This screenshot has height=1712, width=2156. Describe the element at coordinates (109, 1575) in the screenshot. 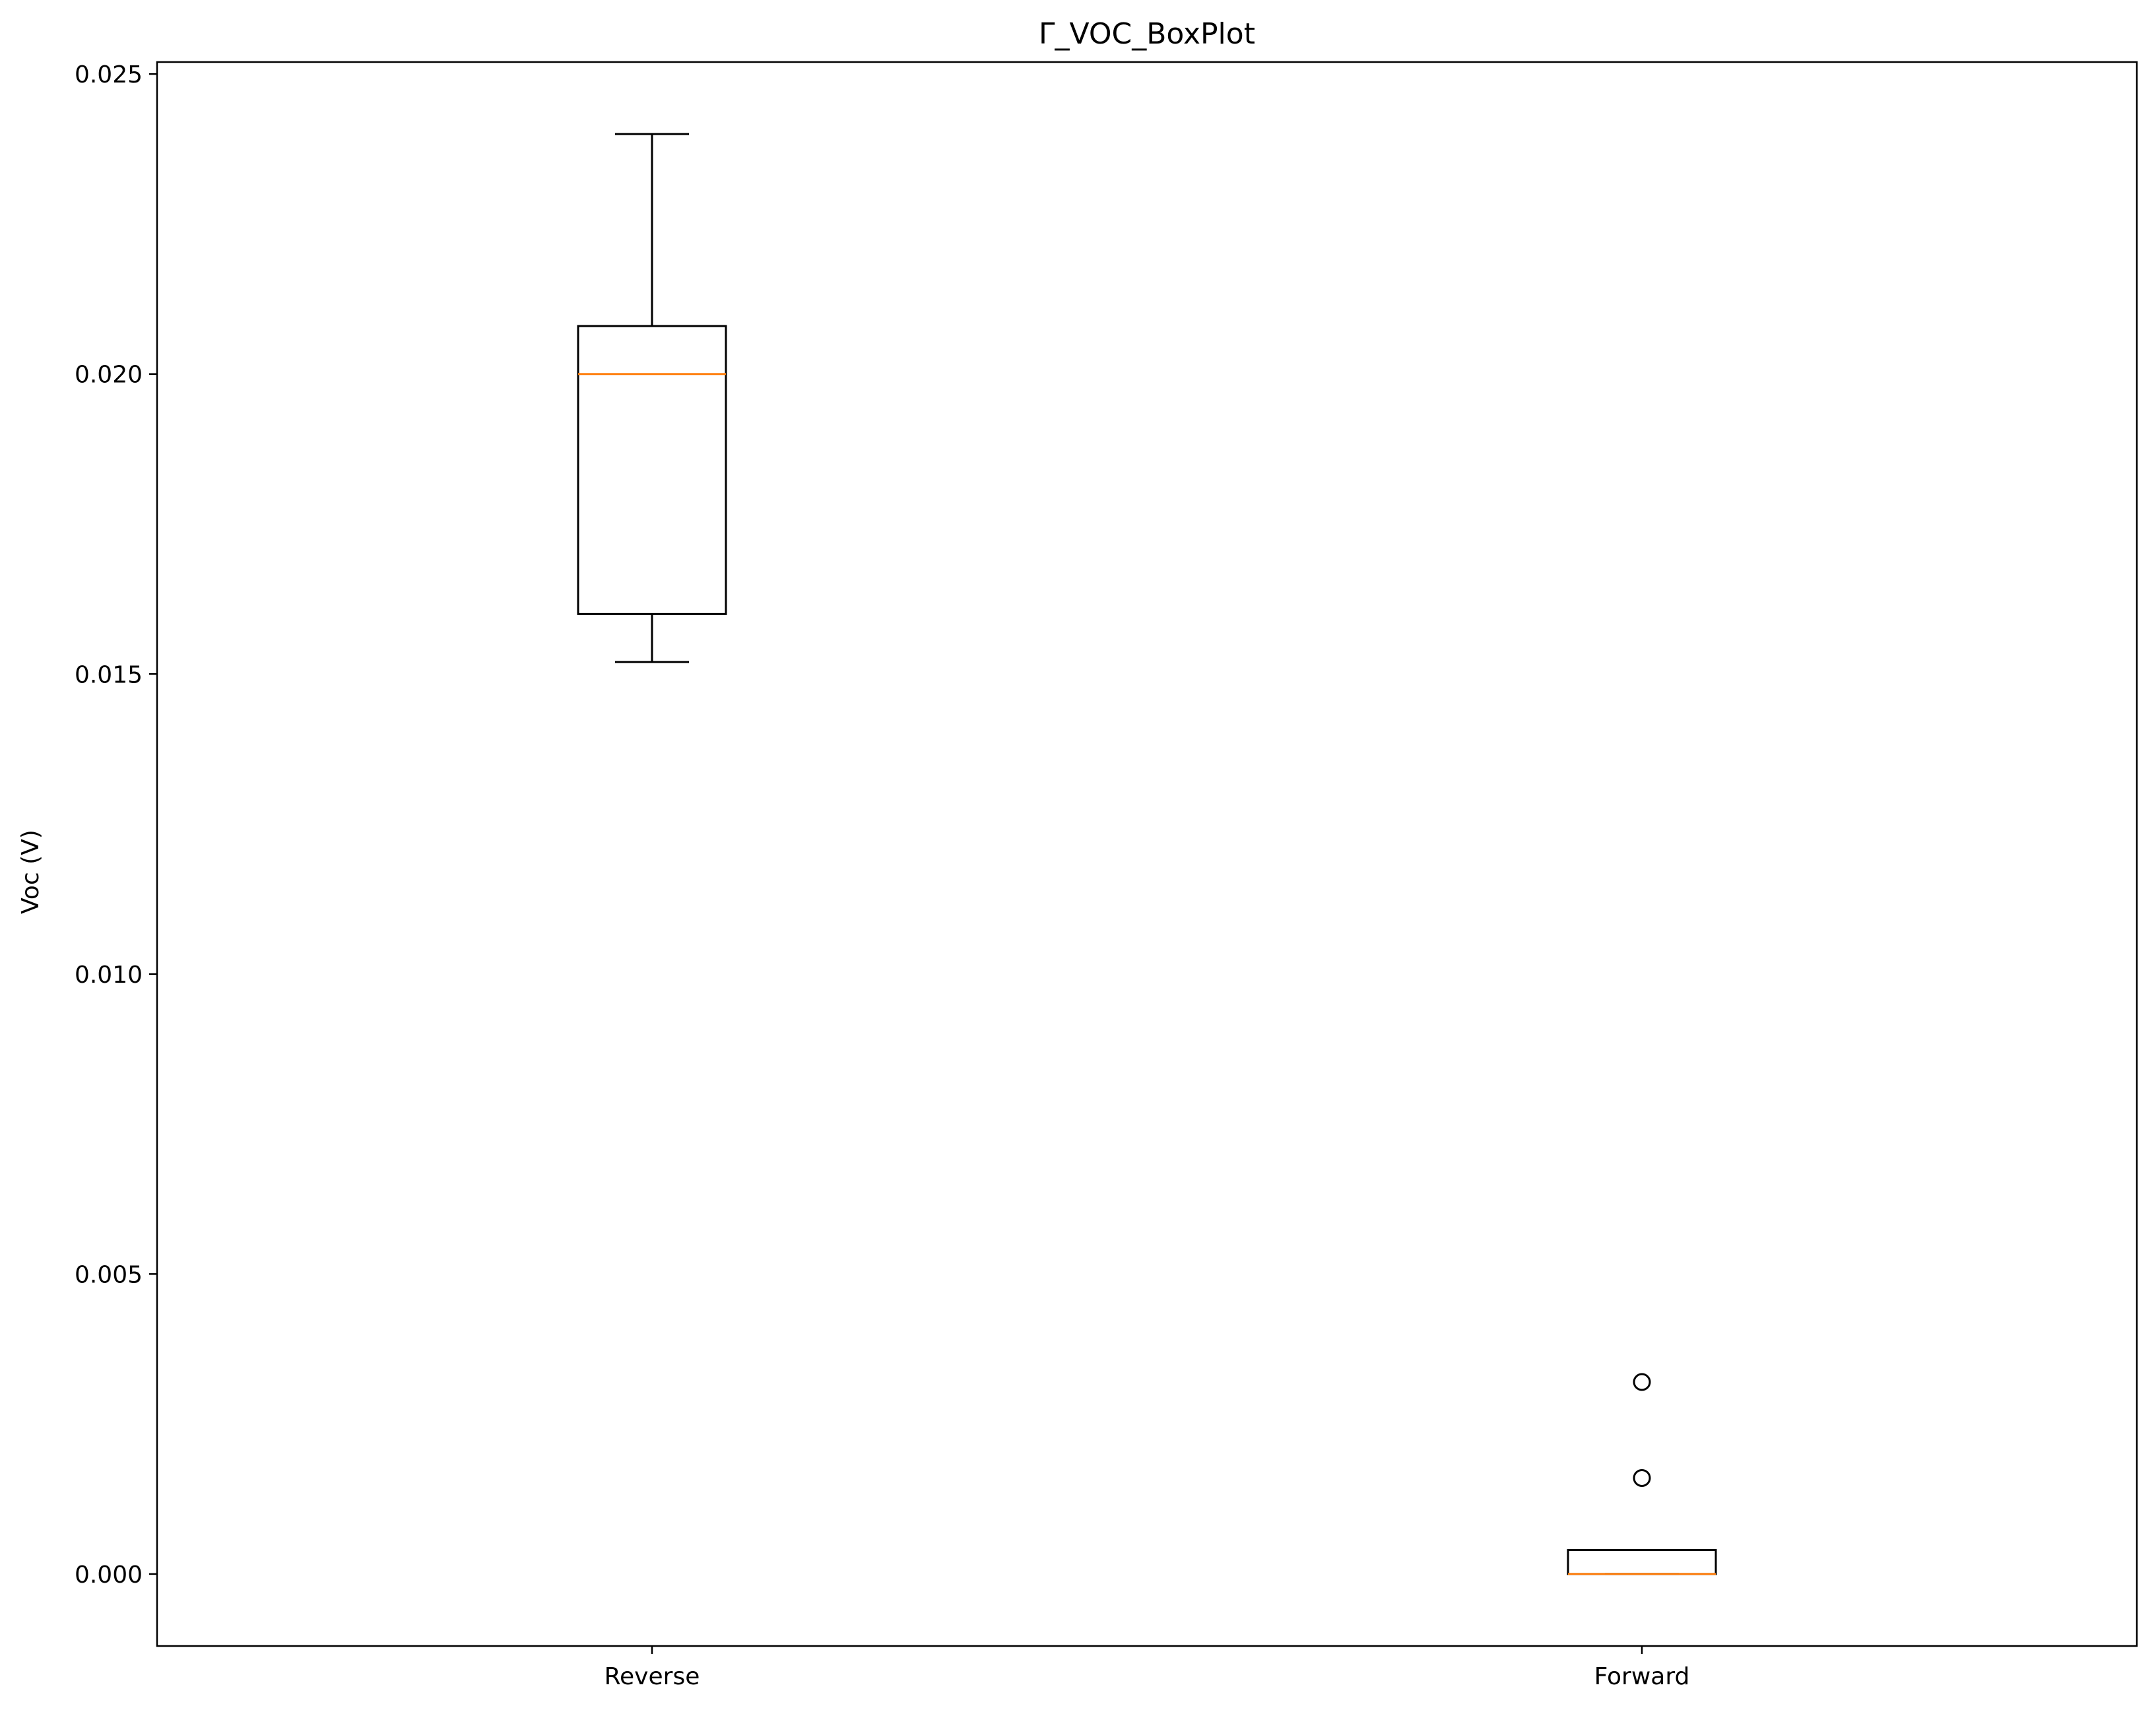

I see `y-tick-label: 0.000` at that location.